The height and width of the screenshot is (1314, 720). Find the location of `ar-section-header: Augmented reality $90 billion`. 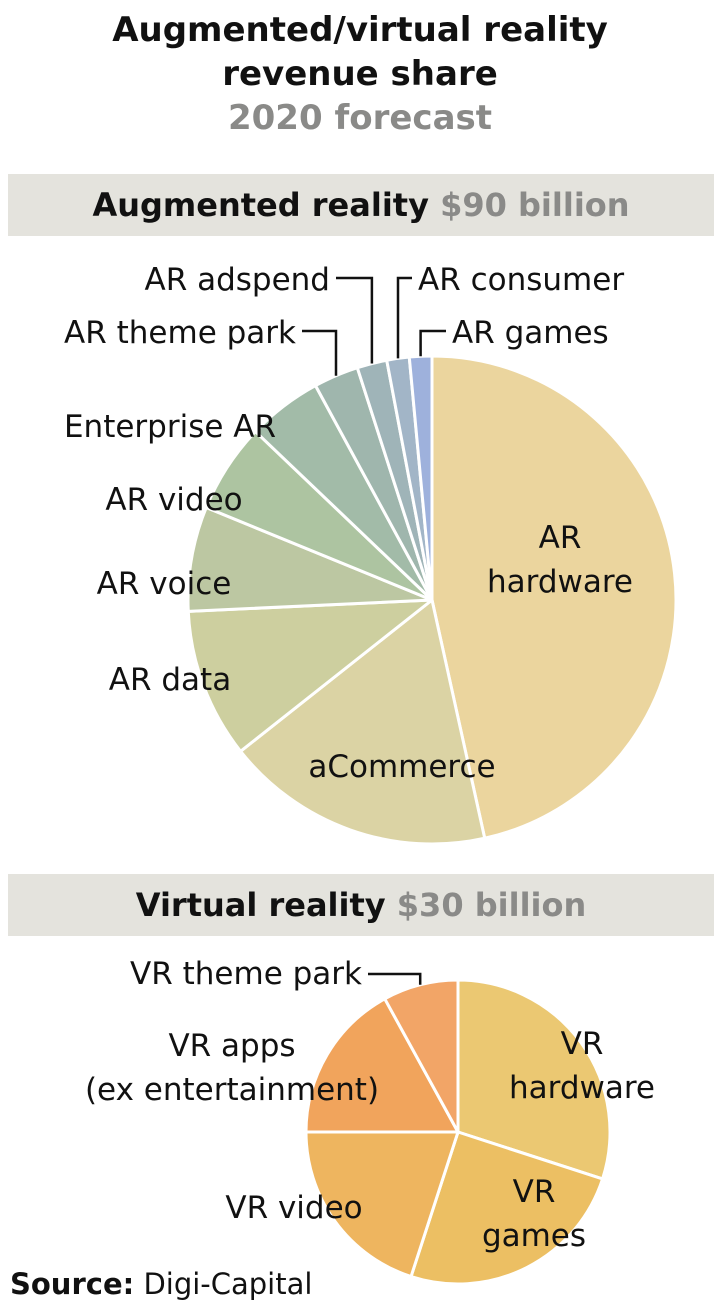

ar-section-header: Augmented reality $90 billion is located at coordinates (361, 205).